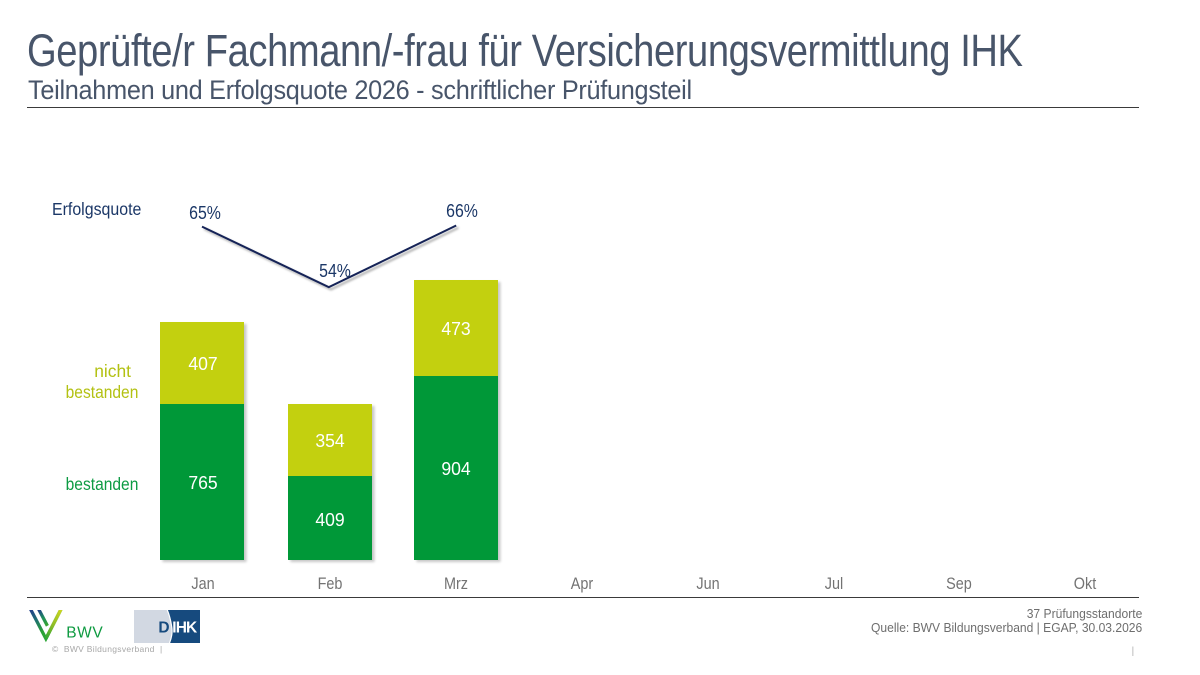 The height and width of the screenshot is (675, 1200). What do you see at coordinates (185, 627) in the screenshot?
I see `svg-text: IHK` at bounding box center [185, 627].